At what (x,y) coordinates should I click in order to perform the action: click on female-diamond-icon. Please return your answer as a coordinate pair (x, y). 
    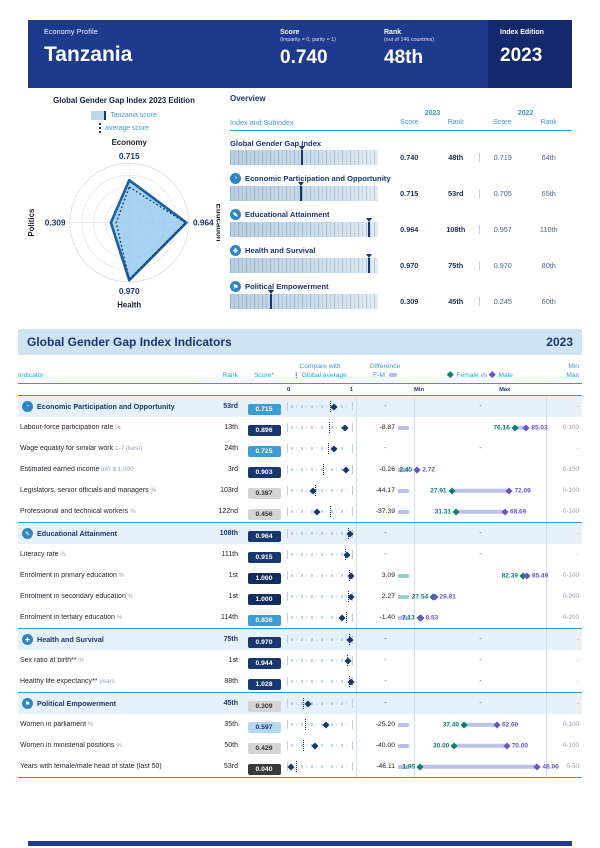
    Looking at the image, I should click on (450, 374).